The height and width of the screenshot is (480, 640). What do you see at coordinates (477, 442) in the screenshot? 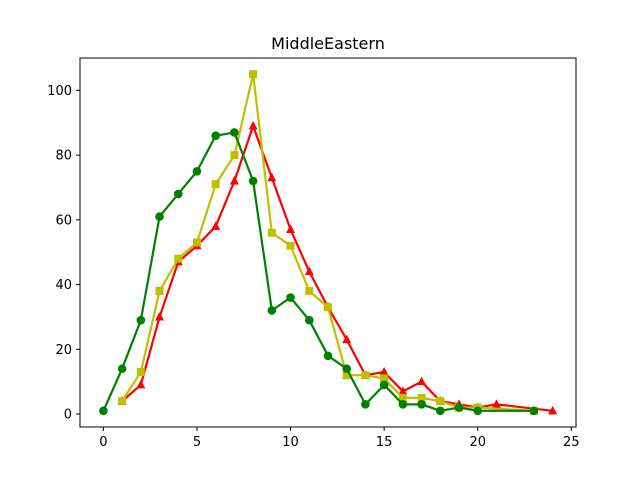
I see `x-tick-label: 20` at bounding box center [477, 442].